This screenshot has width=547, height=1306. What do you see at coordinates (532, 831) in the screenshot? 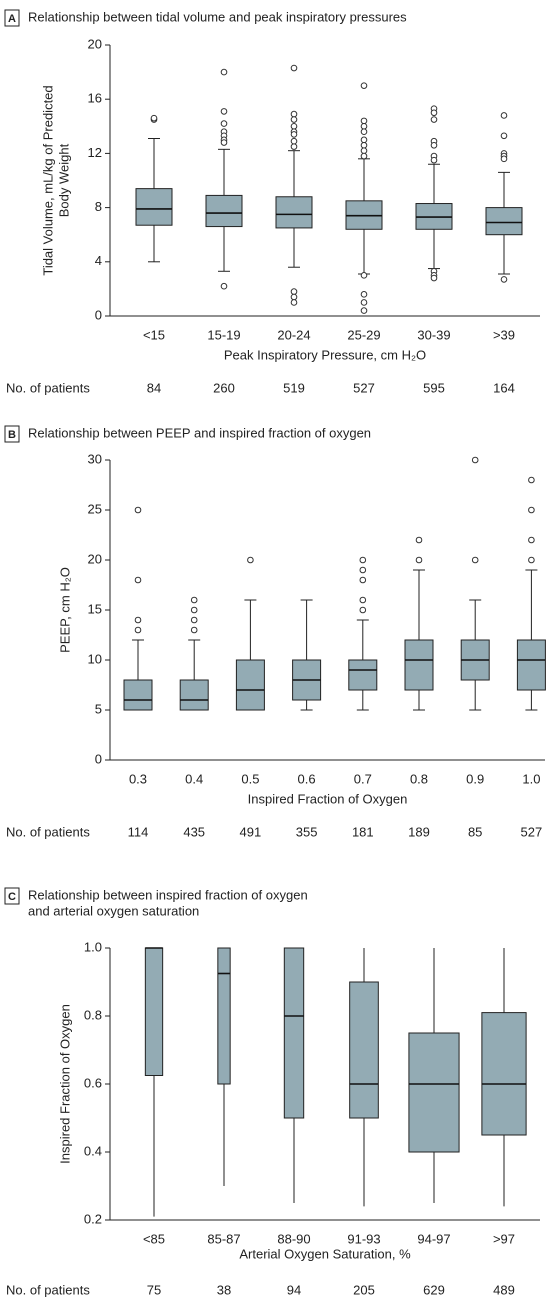
I see `count: 527` at bounding box center [532, 831].